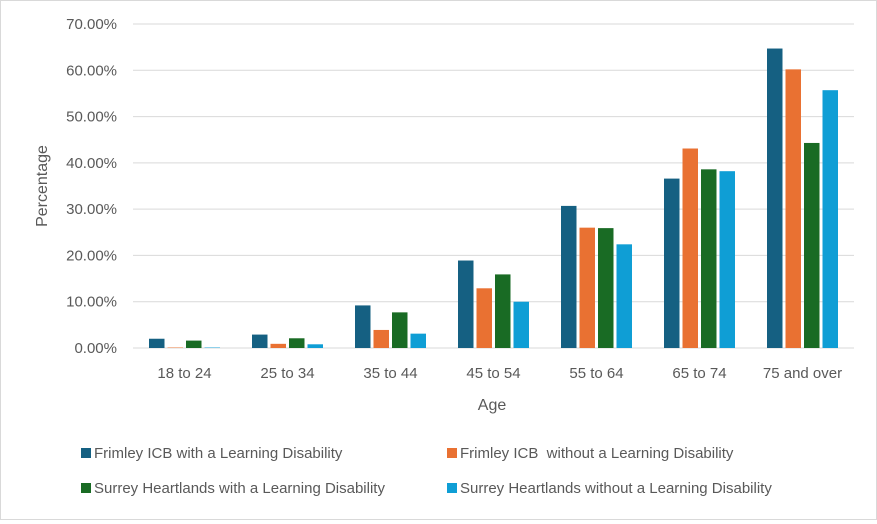  I want to click on y-tick-label: 0.00%, so click(95, 348).